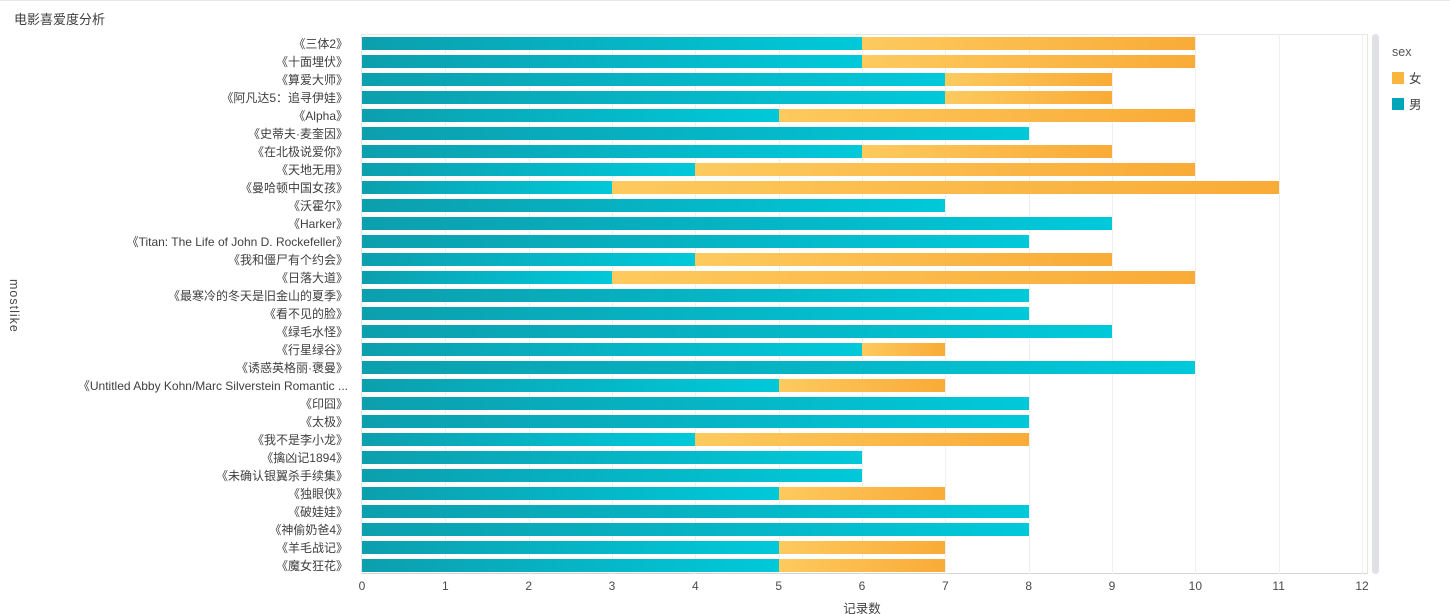  What do you see at coordinates (323, 403) in the screenshot?
I see `category-label: 《印囧》` at bounding box center [323, 403].